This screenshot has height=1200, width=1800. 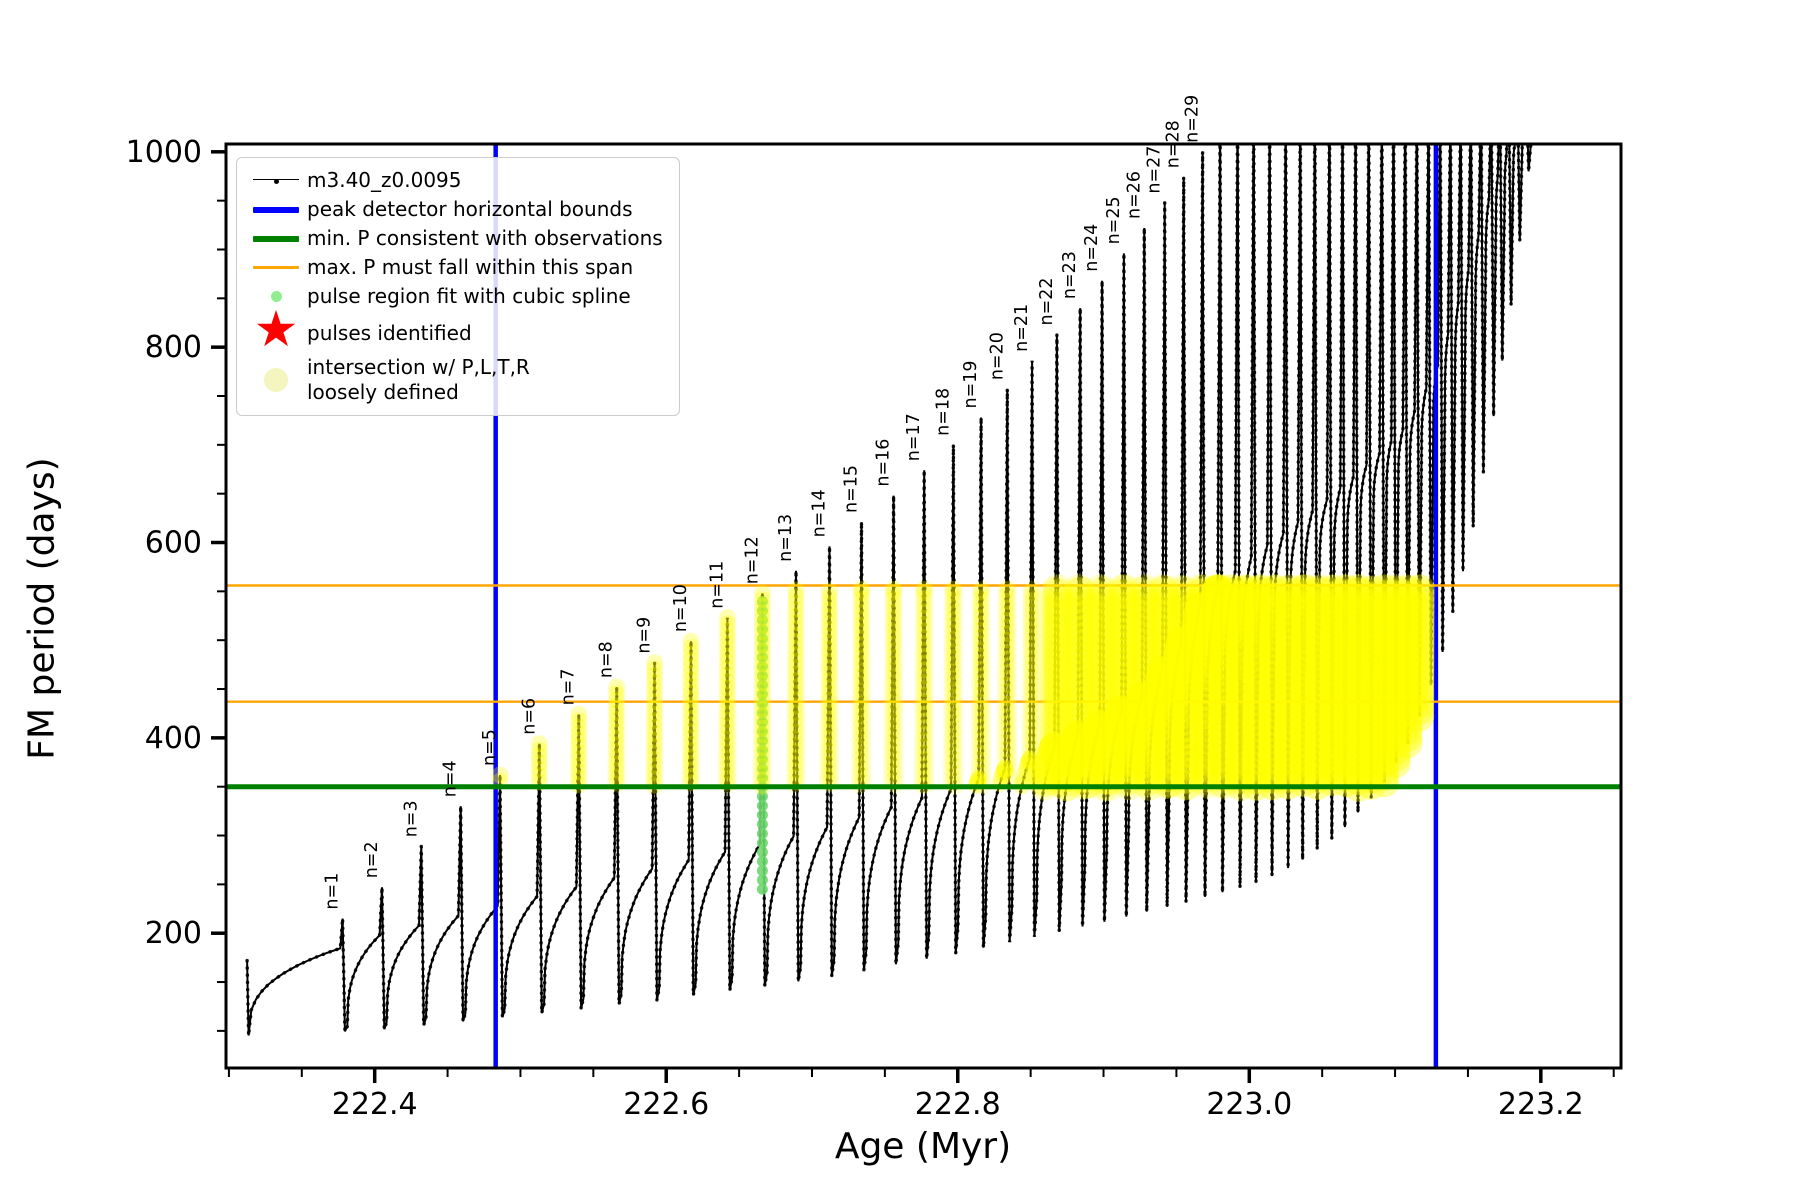 I want to click on pulse-label-25: n=25, so click(x=1114, y=220).